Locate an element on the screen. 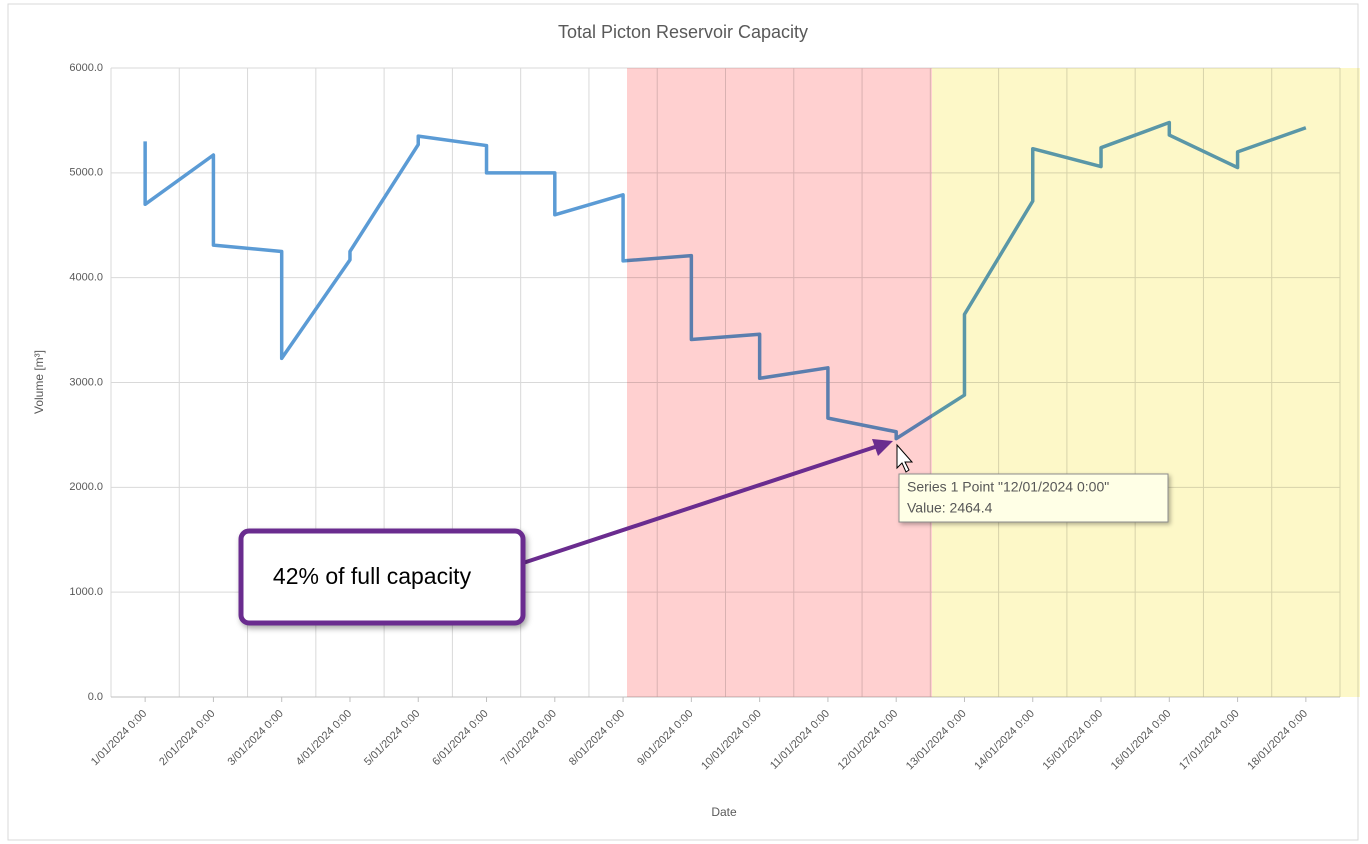 The height and width of the screenshot is (844, 1368). y-tick-label: 1000.0 is located at coordinates (86, 592).